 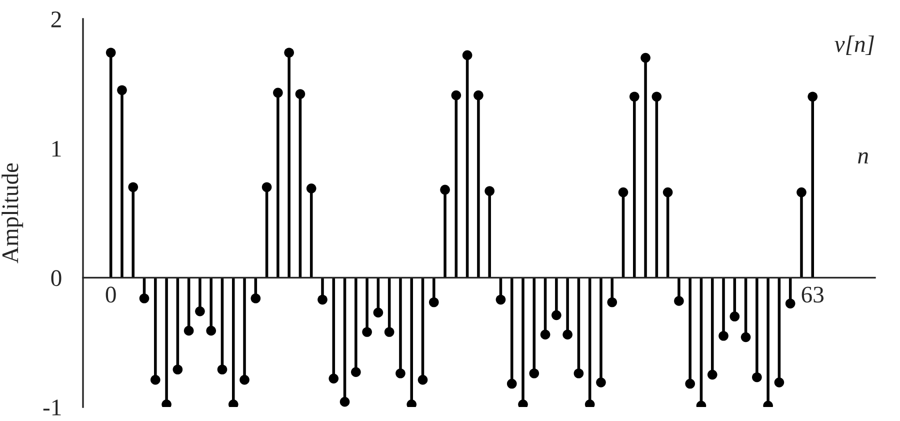 I want to click on y-tick-label: 2, so click(x=56, y=20).